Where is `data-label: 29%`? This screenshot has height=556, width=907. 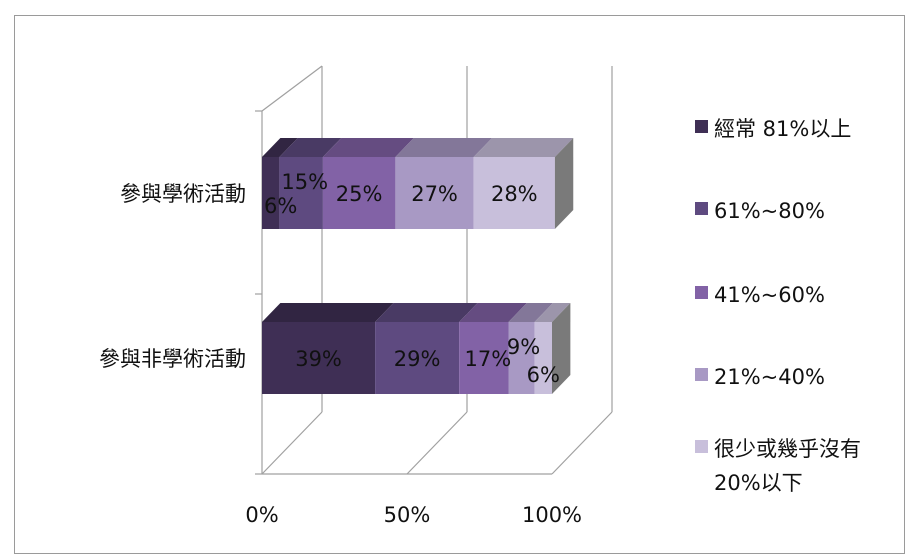 data-label: 29% is located at coordinates (417, 359).